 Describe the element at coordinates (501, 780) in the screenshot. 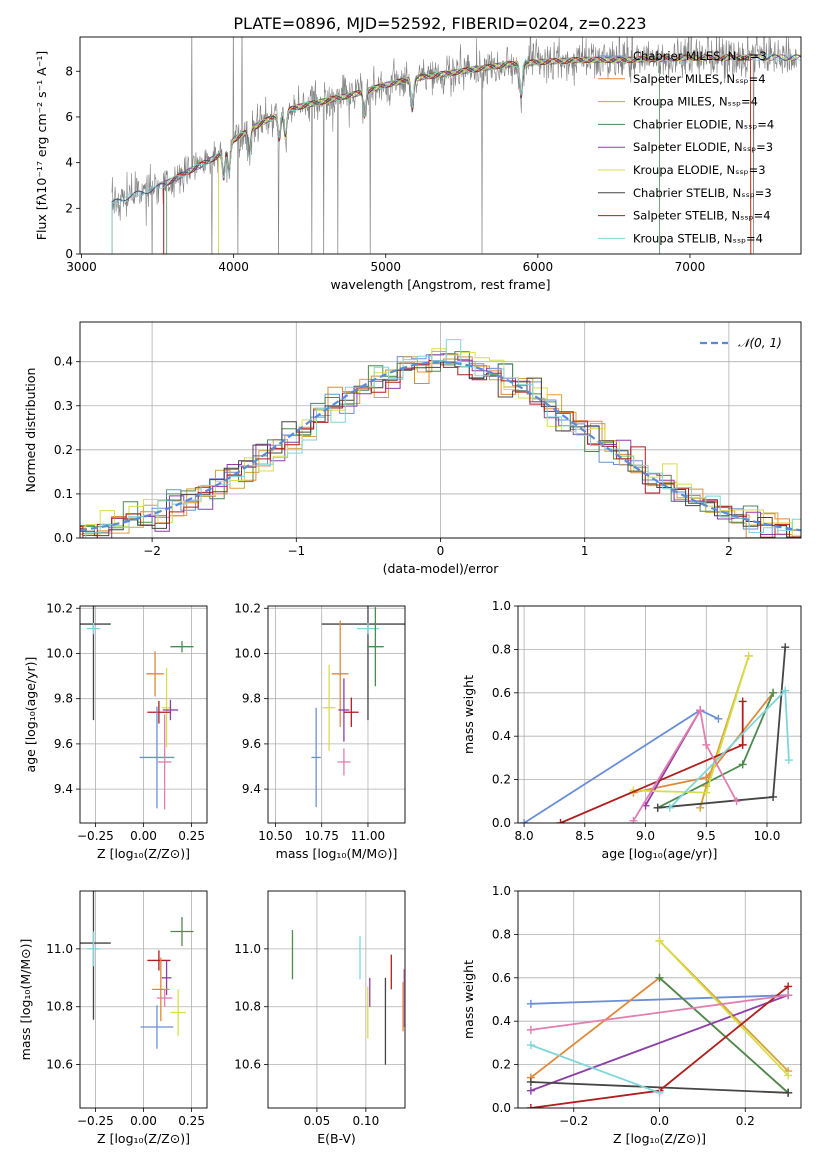

I see `y-tick-label: 0.2` at that location.